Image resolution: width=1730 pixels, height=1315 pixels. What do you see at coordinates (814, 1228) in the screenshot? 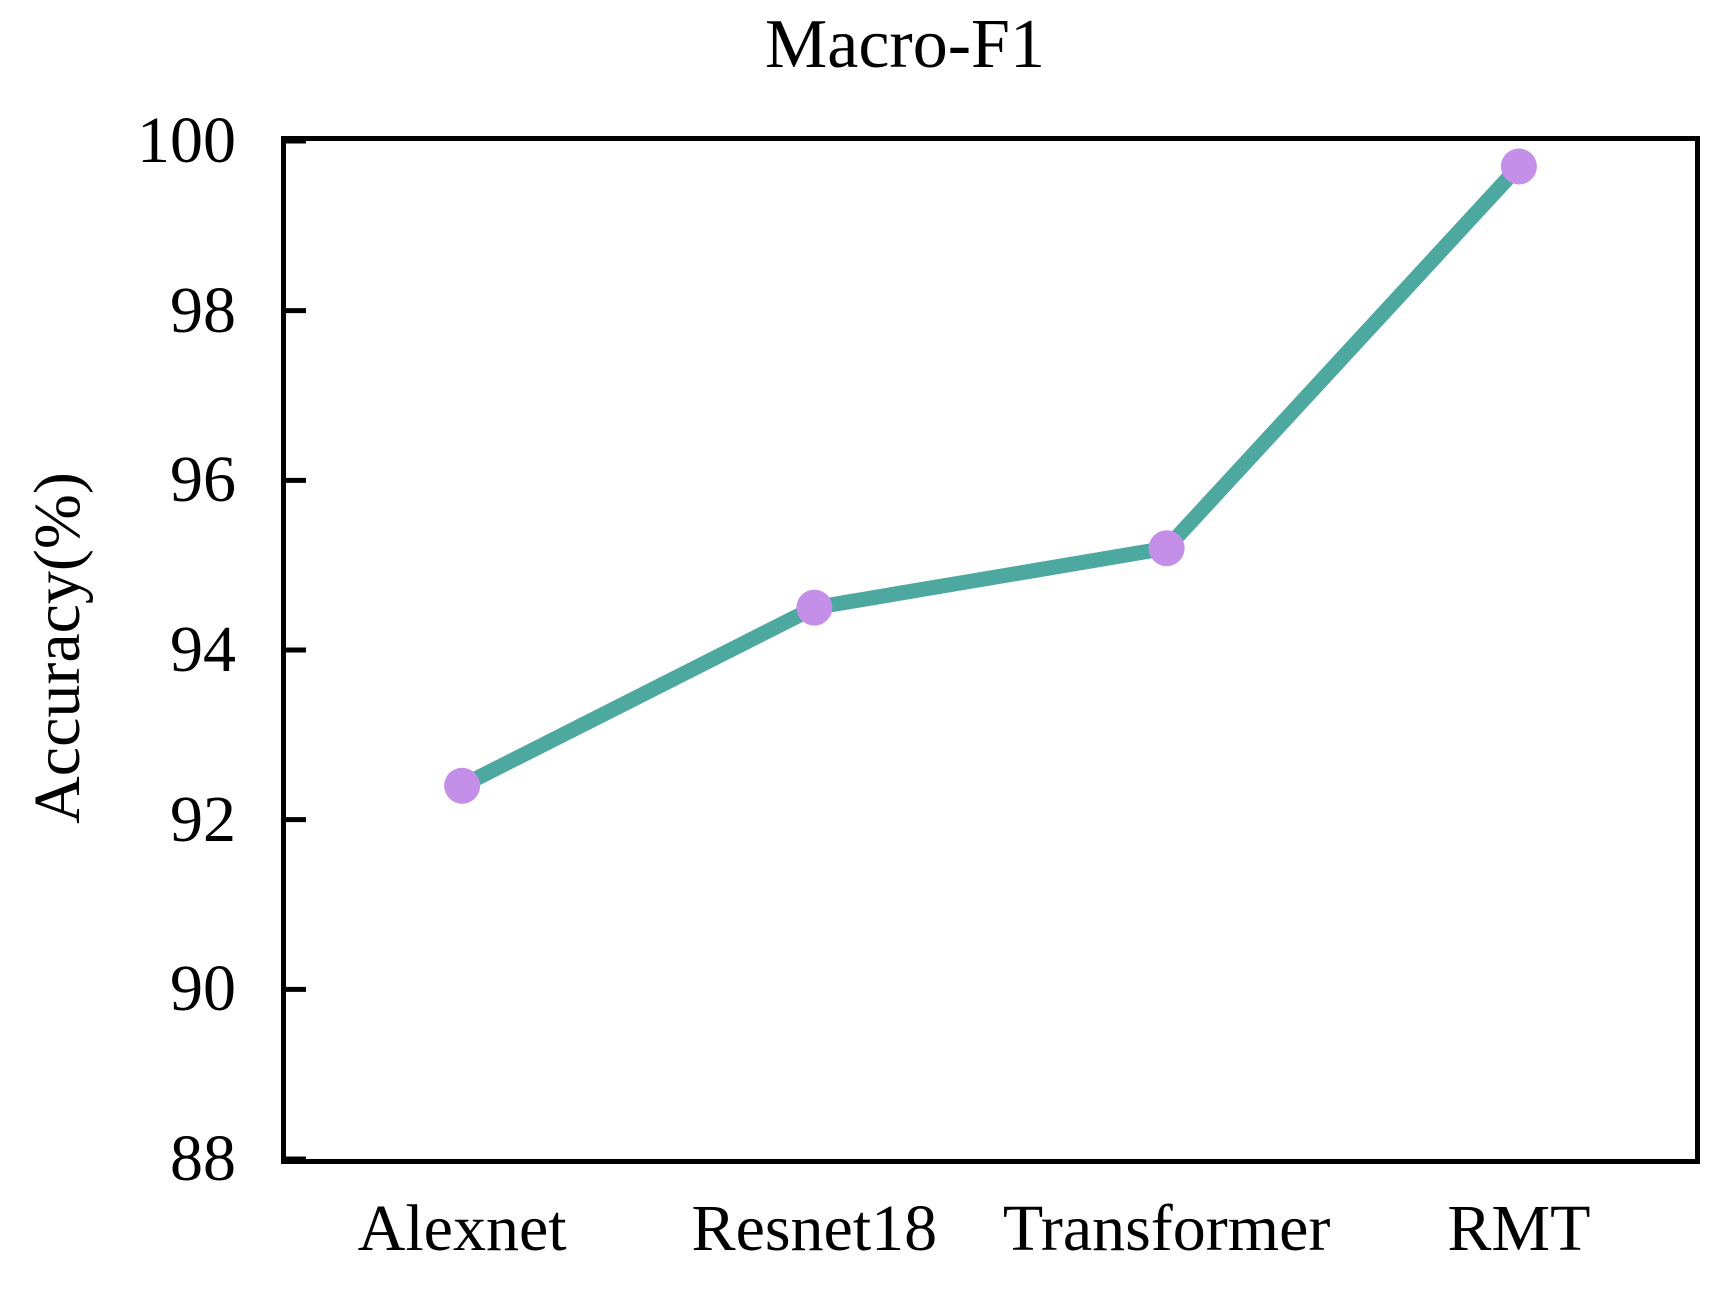
I see `x-tick-label: Resnet18` at bounding box center [814, 1228].